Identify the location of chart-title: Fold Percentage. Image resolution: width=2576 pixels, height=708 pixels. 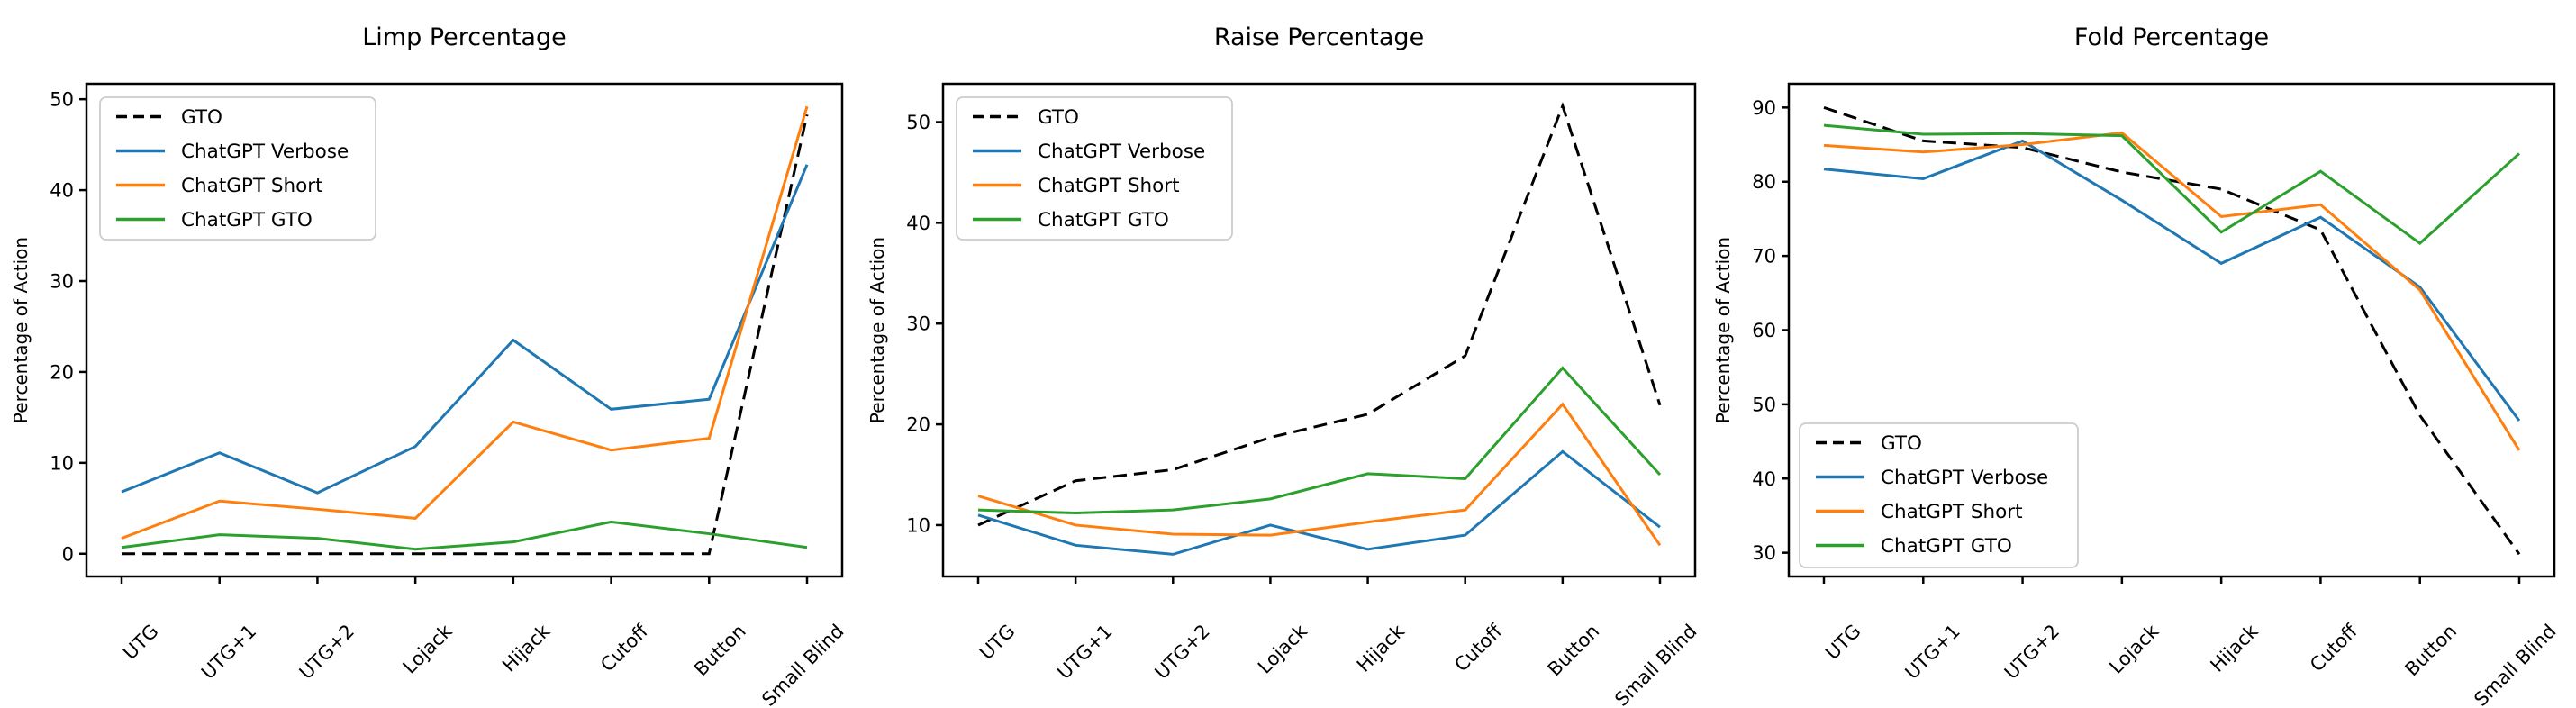
(2171, 37).